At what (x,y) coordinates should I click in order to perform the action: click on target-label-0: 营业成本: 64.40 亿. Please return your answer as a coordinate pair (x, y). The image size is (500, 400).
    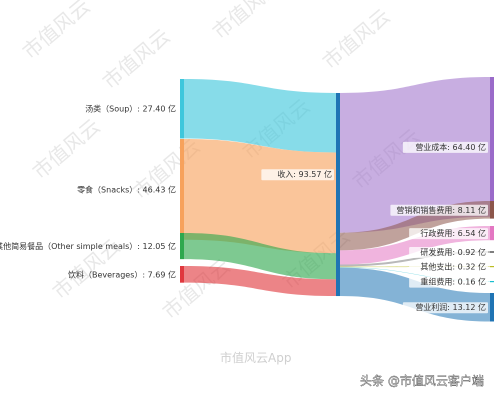
    Looking at the image, I should click on (450, 147).